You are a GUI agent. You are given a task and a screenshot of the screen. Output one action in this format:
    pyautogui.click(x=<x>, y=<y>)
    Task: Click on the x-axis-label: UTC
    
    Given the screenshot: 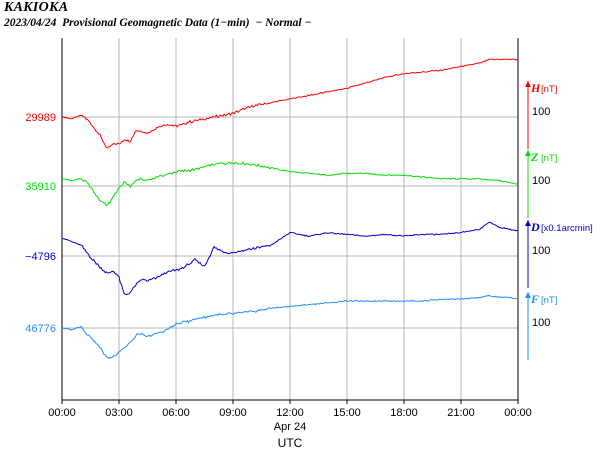 What is the action you would take?
    pyautogui.click(x=290, y=443)
    